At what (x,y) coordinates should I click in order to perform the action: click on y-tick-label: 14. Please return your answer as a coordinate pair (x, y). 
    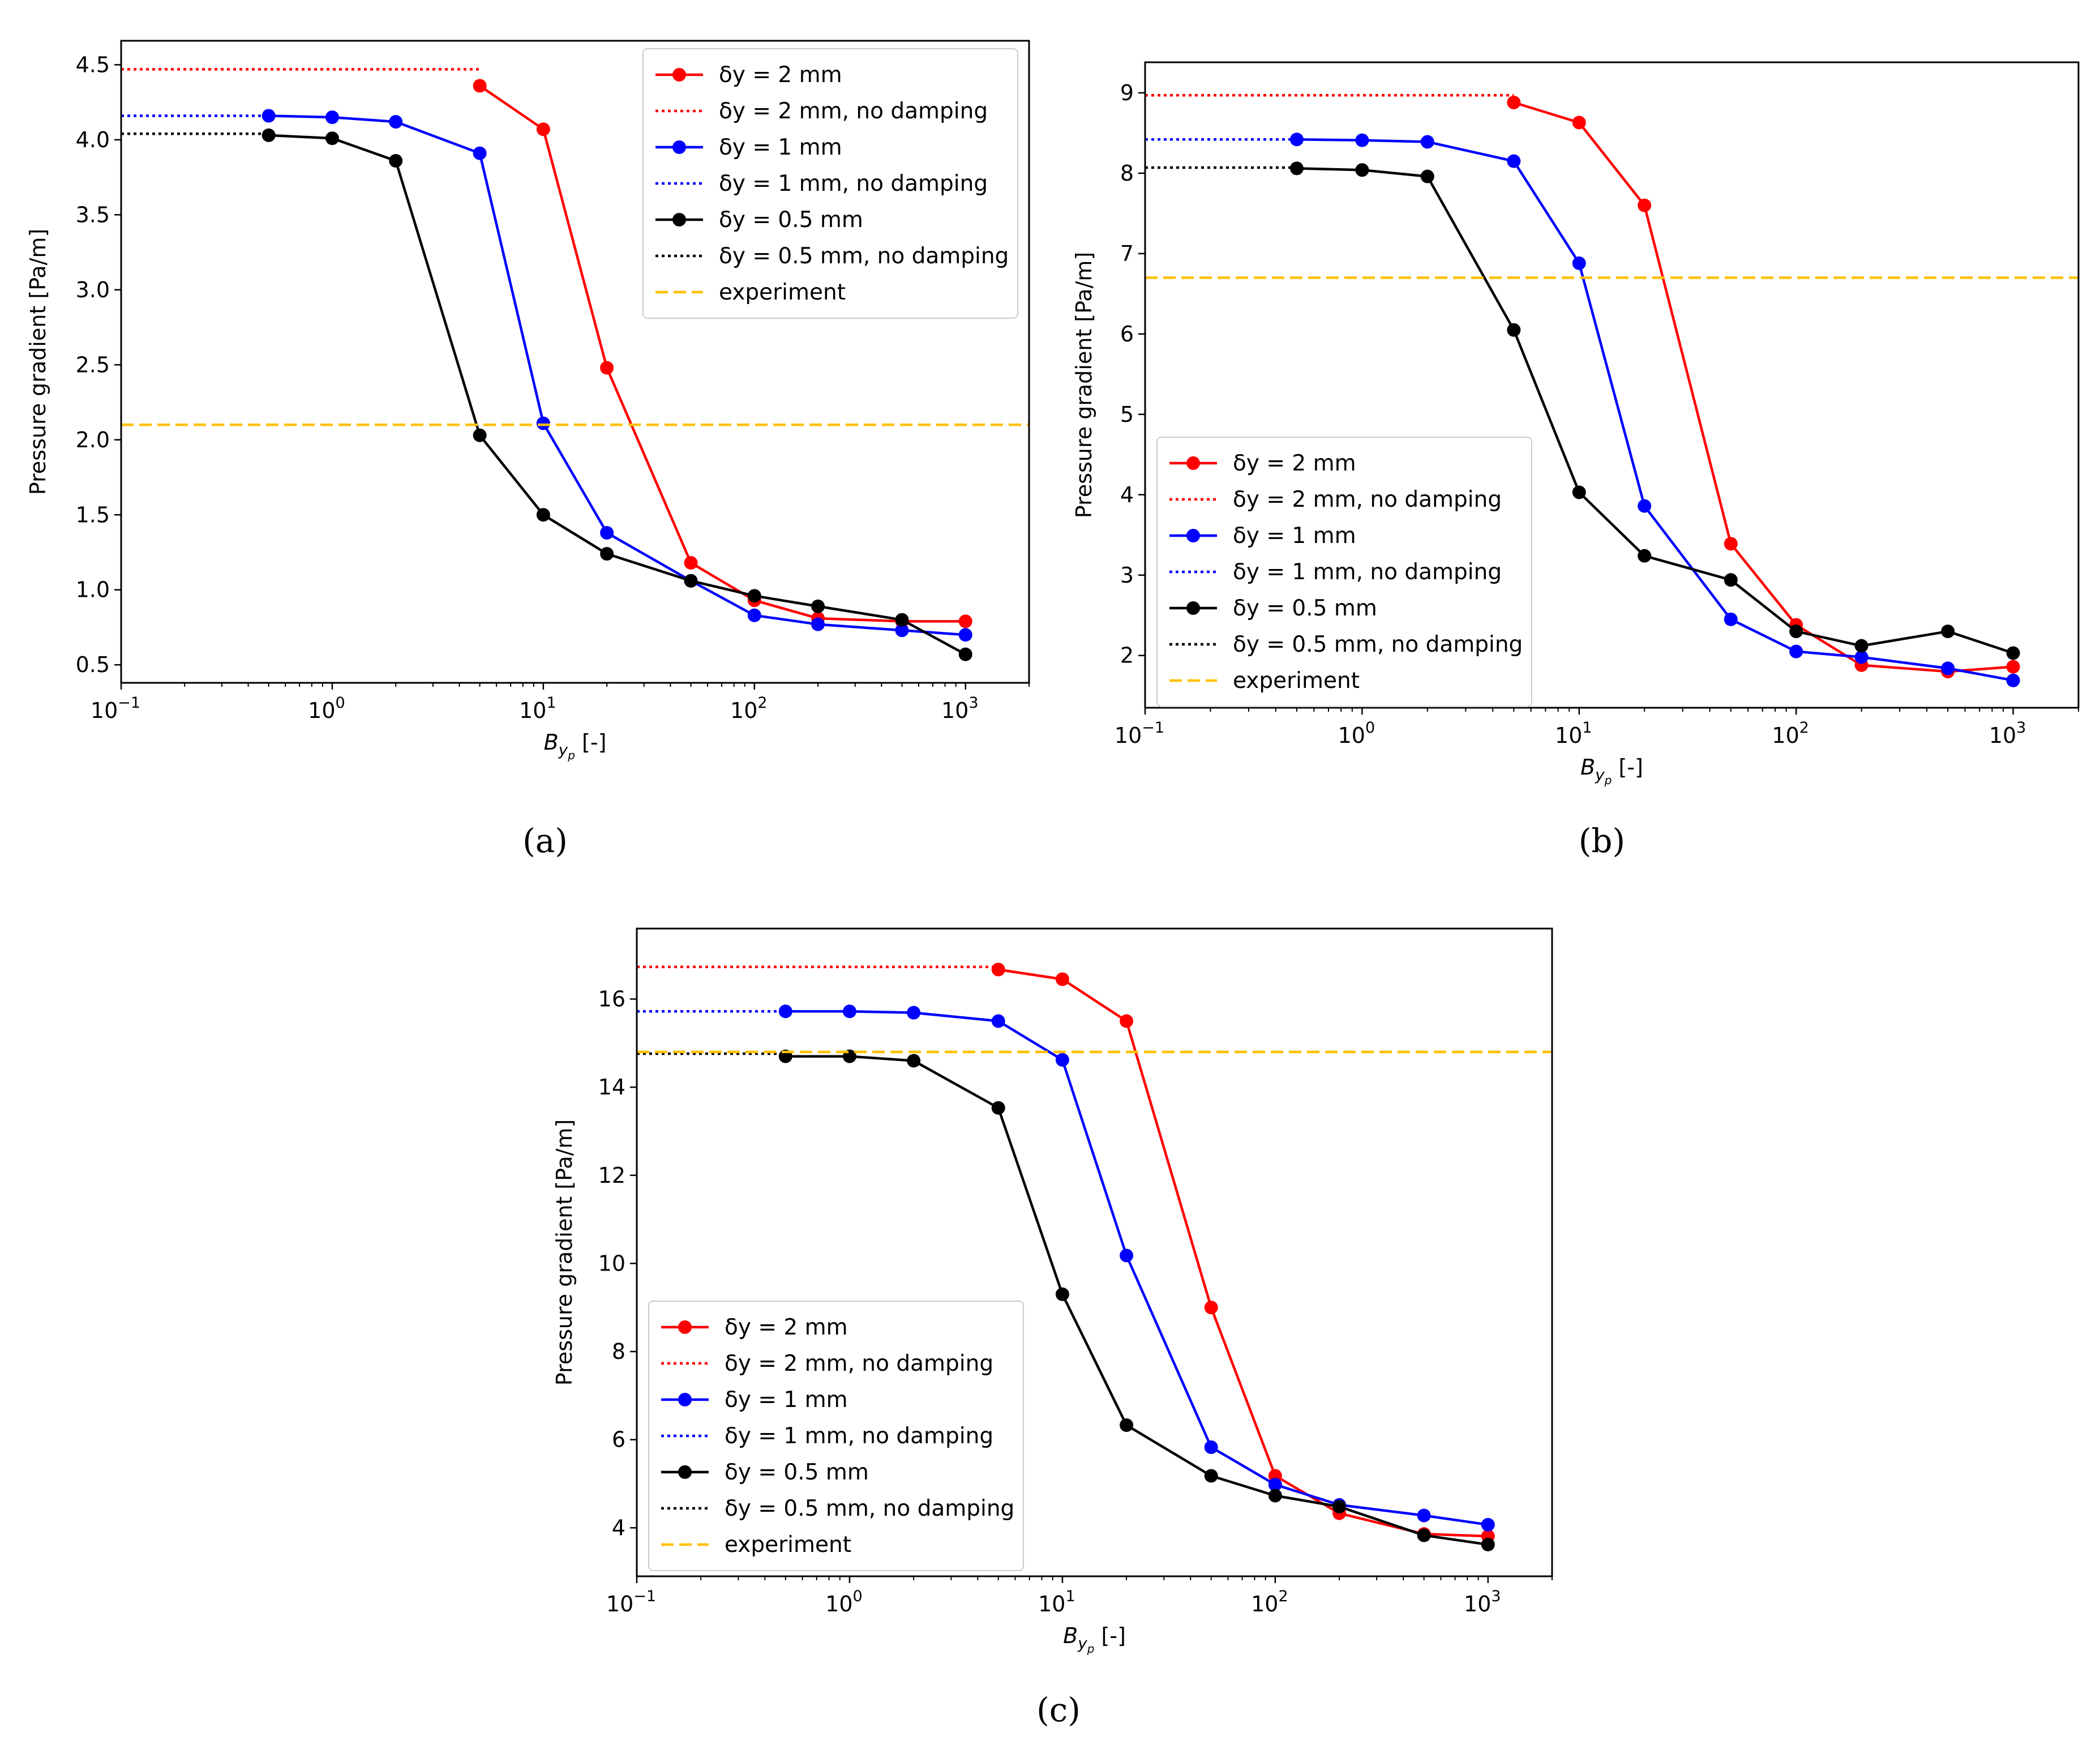
    Looking at the image, I should click on (611, 1087).